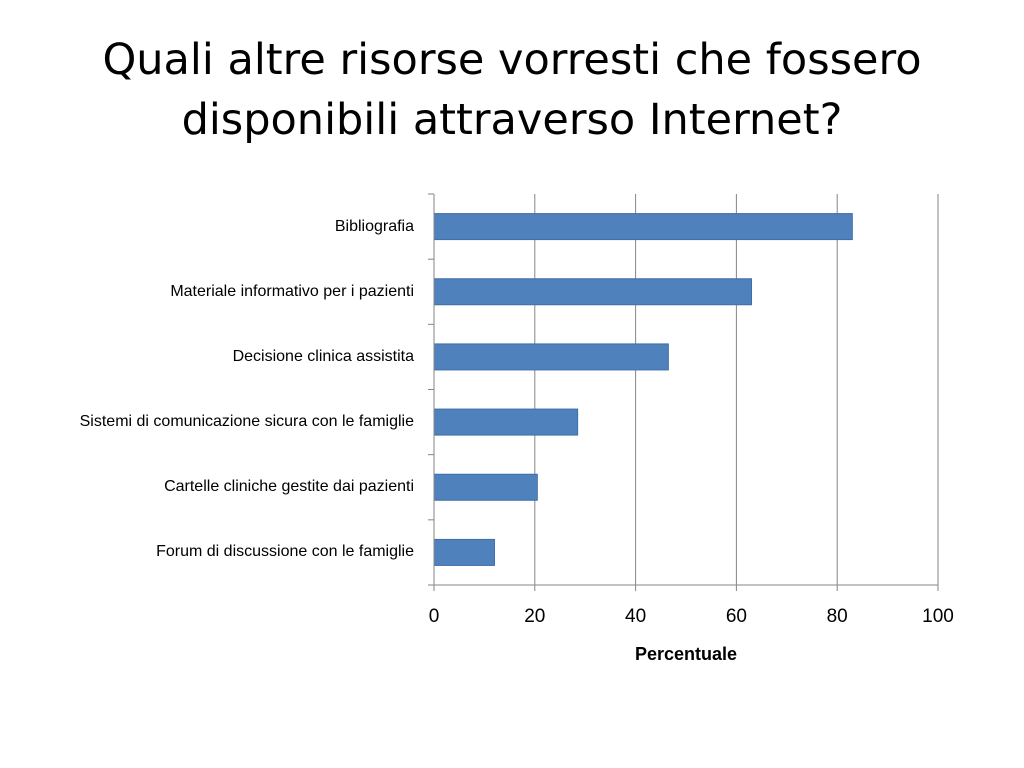 This screenshot has height=768, width=1024. What do you see at coordinates (736, 616) in the screenshot?
I see `x-tick-label: 60` at bounding box center [736, 616].